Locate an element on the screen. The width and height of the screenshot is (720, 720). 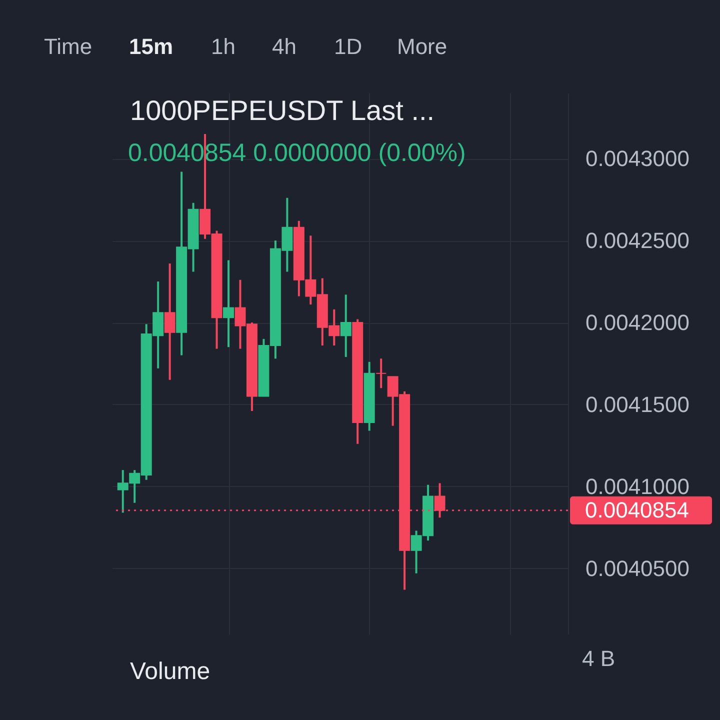
text: Volume is located at coordinates (170, 671).